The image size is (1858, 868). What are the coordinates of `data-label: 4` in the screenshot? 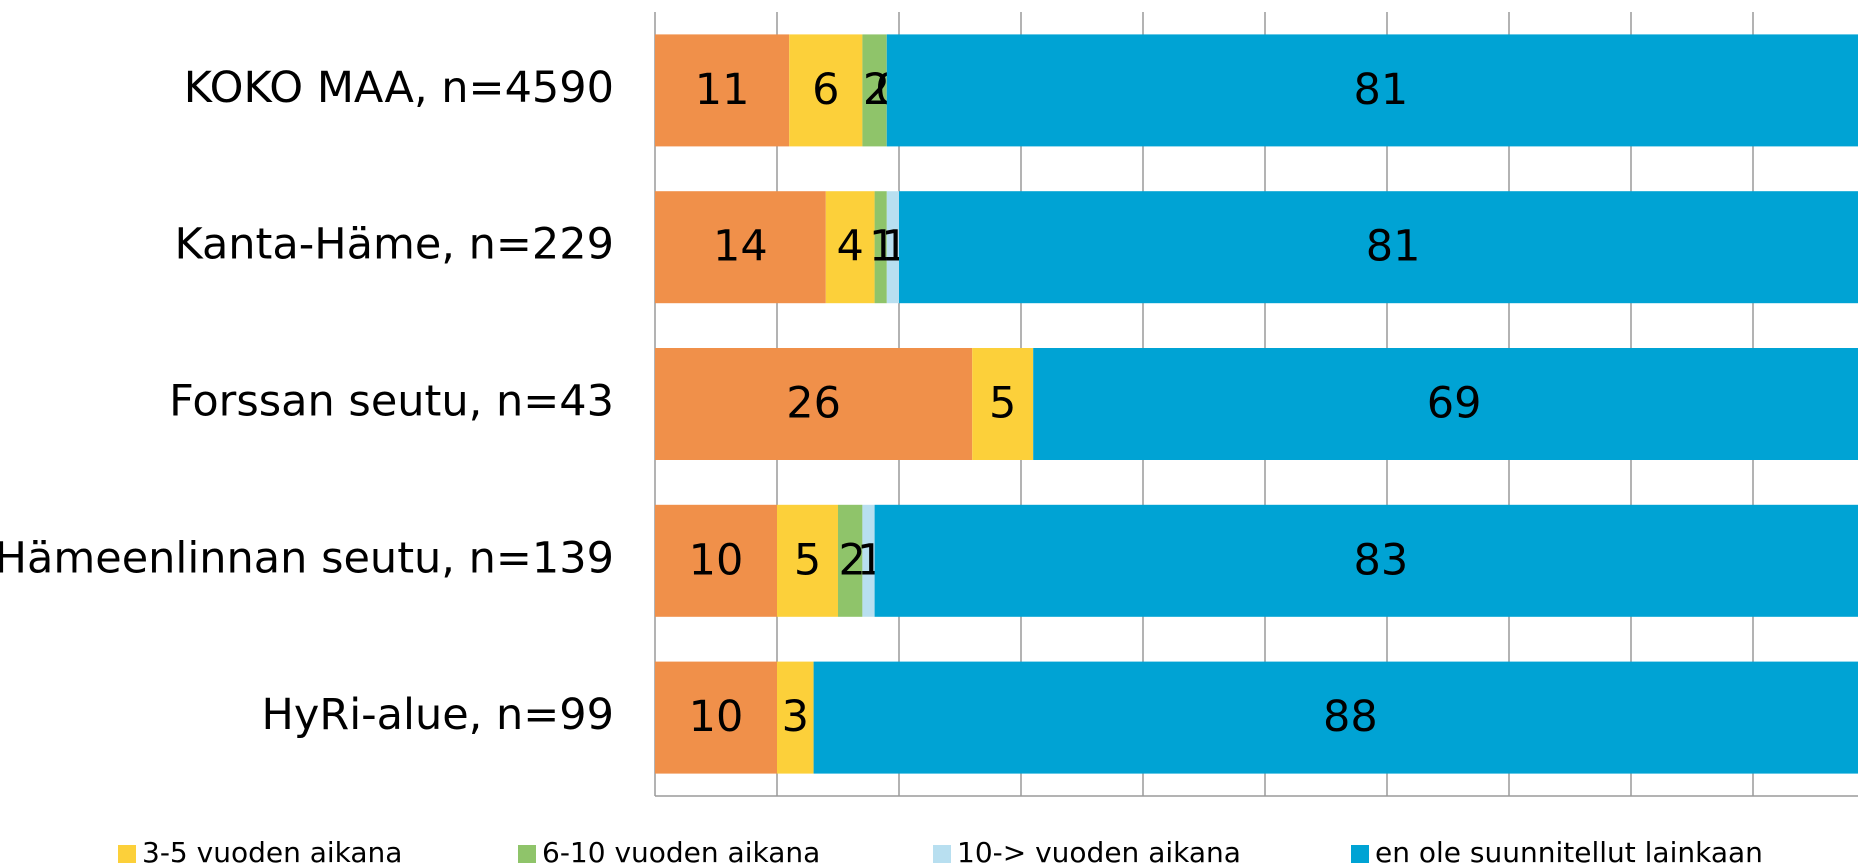 It's located at (850, 247).